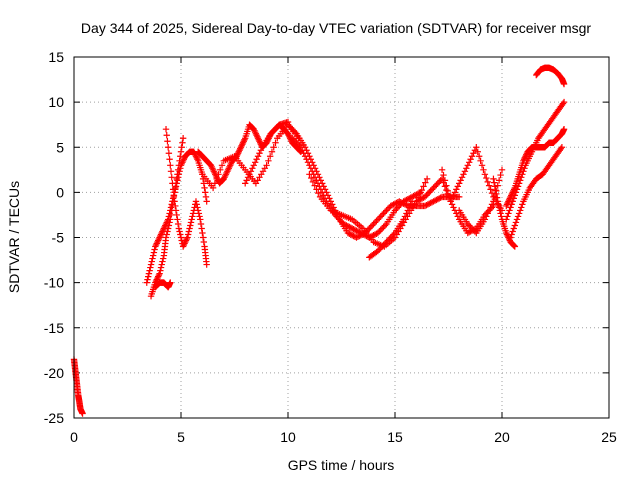  What do you see at coordinates (54, 328) in the screenshot?
I see `y-tick-label: -15` at bounding box center [54, 328].